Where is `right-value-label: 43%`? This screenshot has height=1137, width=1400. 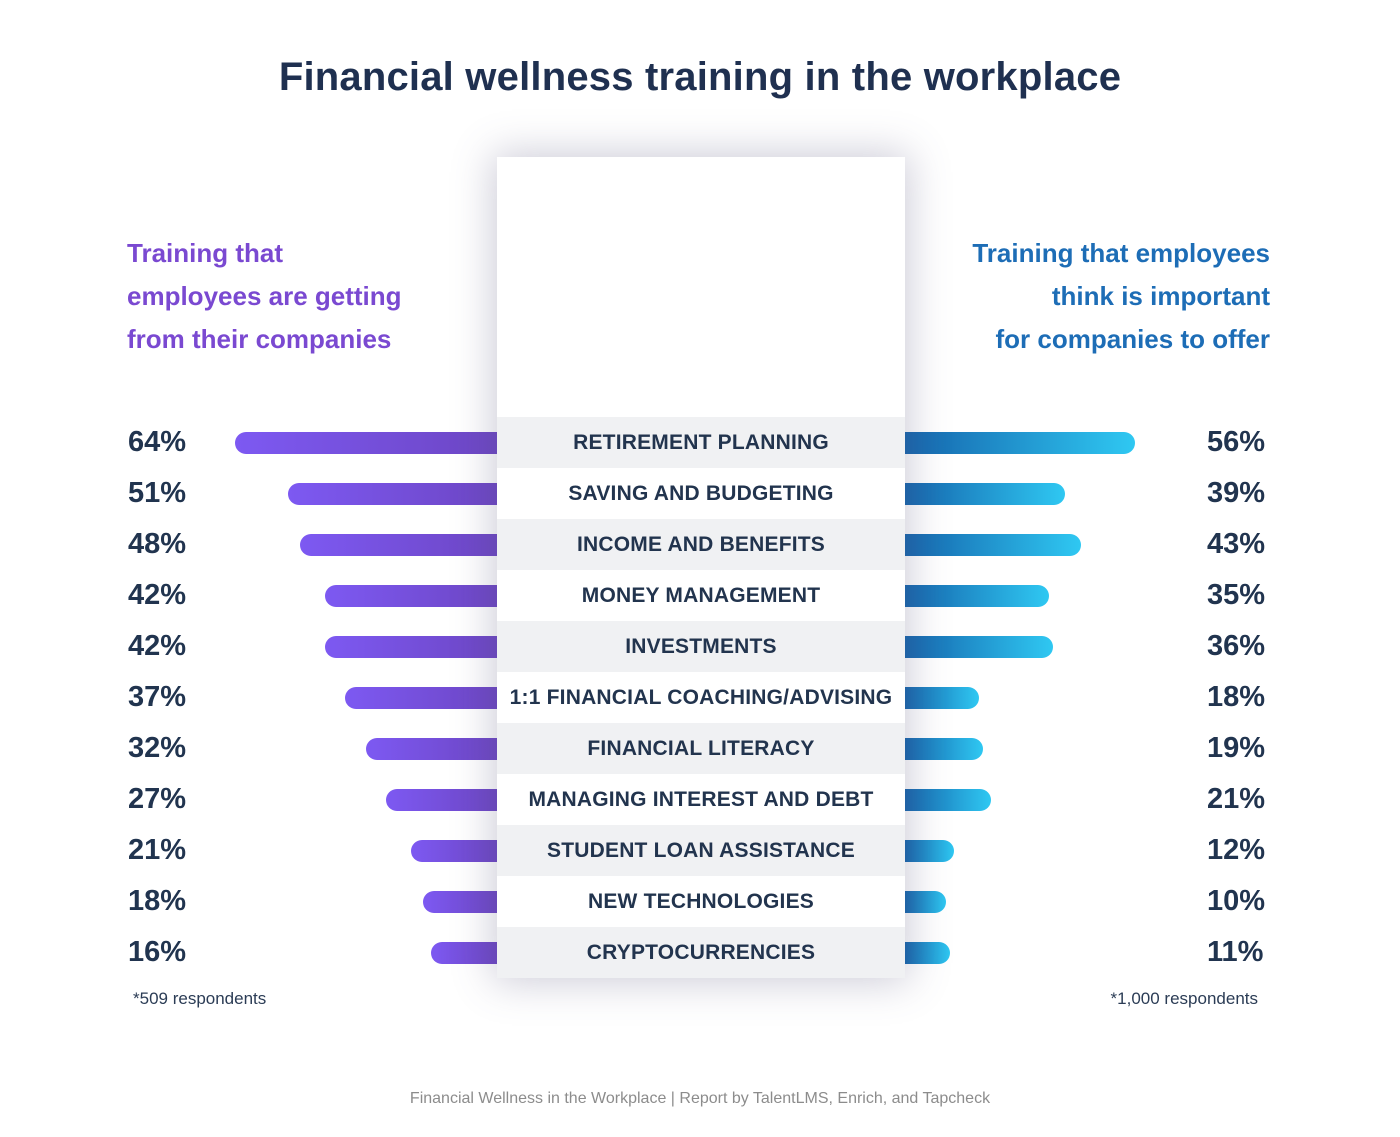
right-value-label: 43% is located at coordinates (1236, 544).